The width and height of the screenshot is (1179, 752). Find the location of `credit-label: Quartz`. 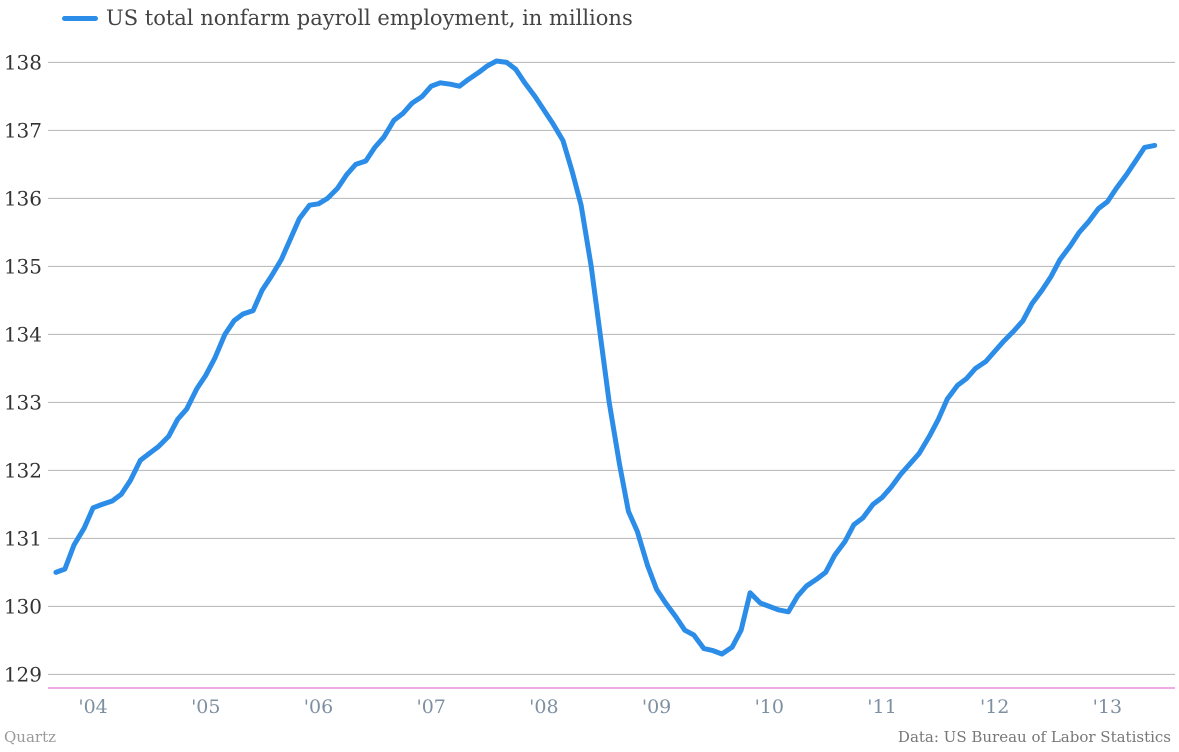

credit-label: Quartz is located at coordinates (30, 737).